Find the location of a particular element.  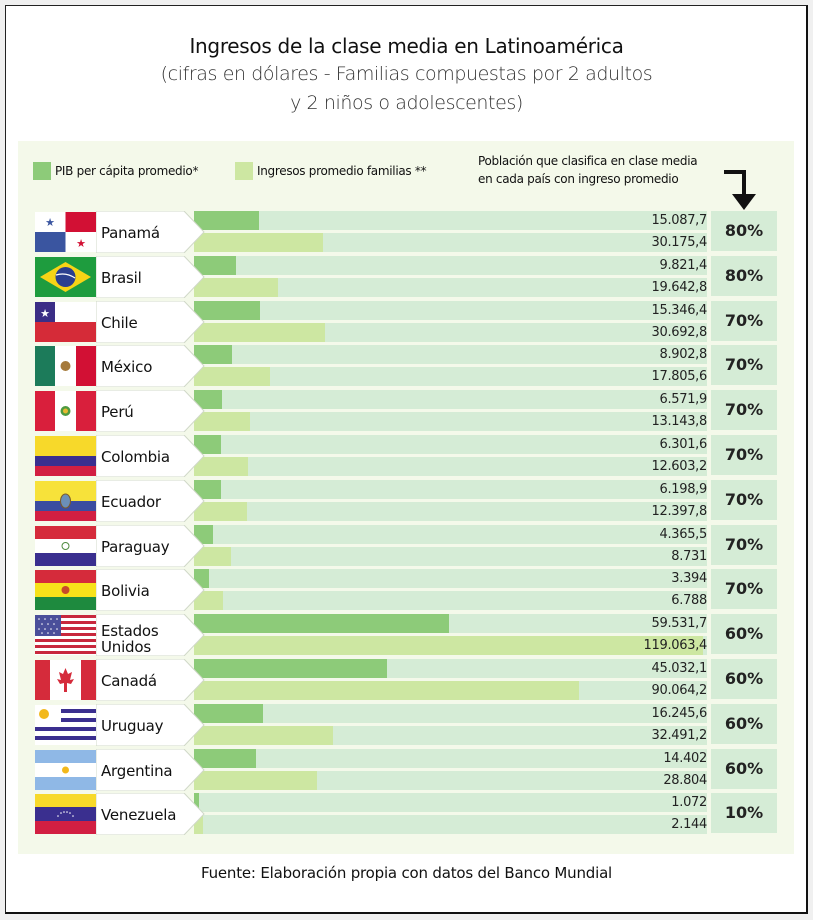

ingresos-value: 12.397,8 is located at coordinates (679, 511).